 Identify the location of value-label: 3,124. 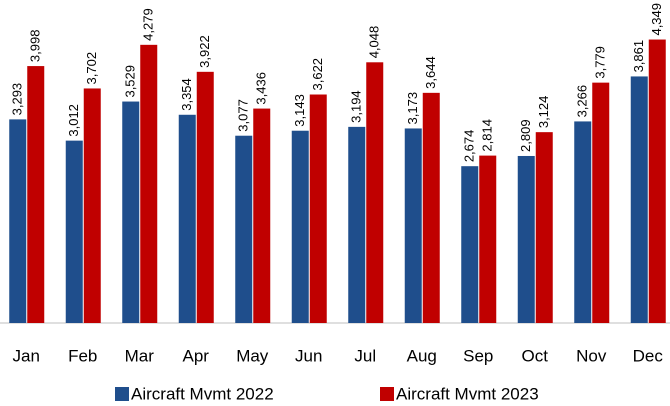
(543, 112).